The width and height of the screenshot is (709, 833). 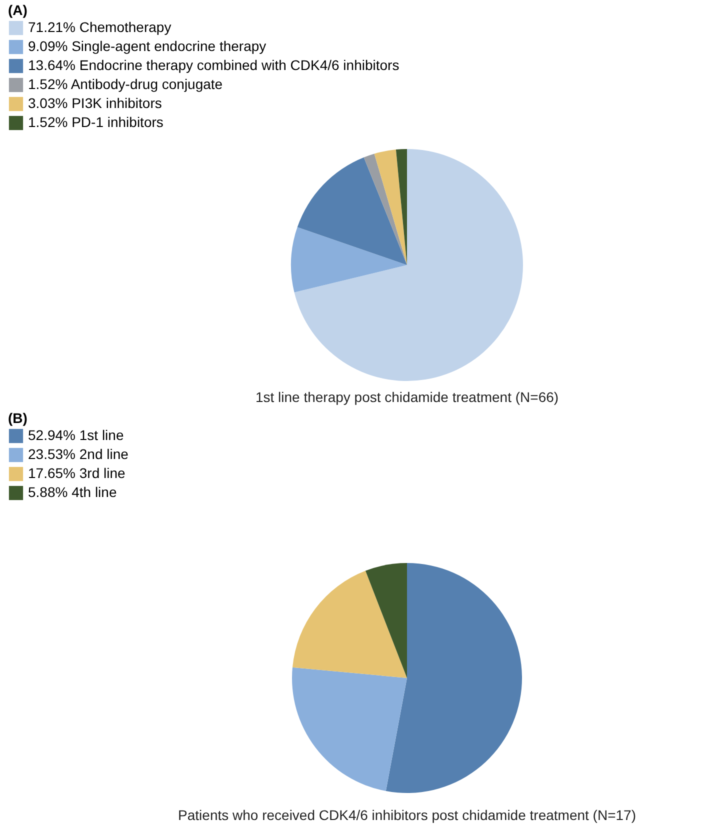 What do you see at coordinates (96, 122) in the screenshot?
I see `legend-label: 1.52% PD-1 inhibitors` at bounding box center [96, 122].